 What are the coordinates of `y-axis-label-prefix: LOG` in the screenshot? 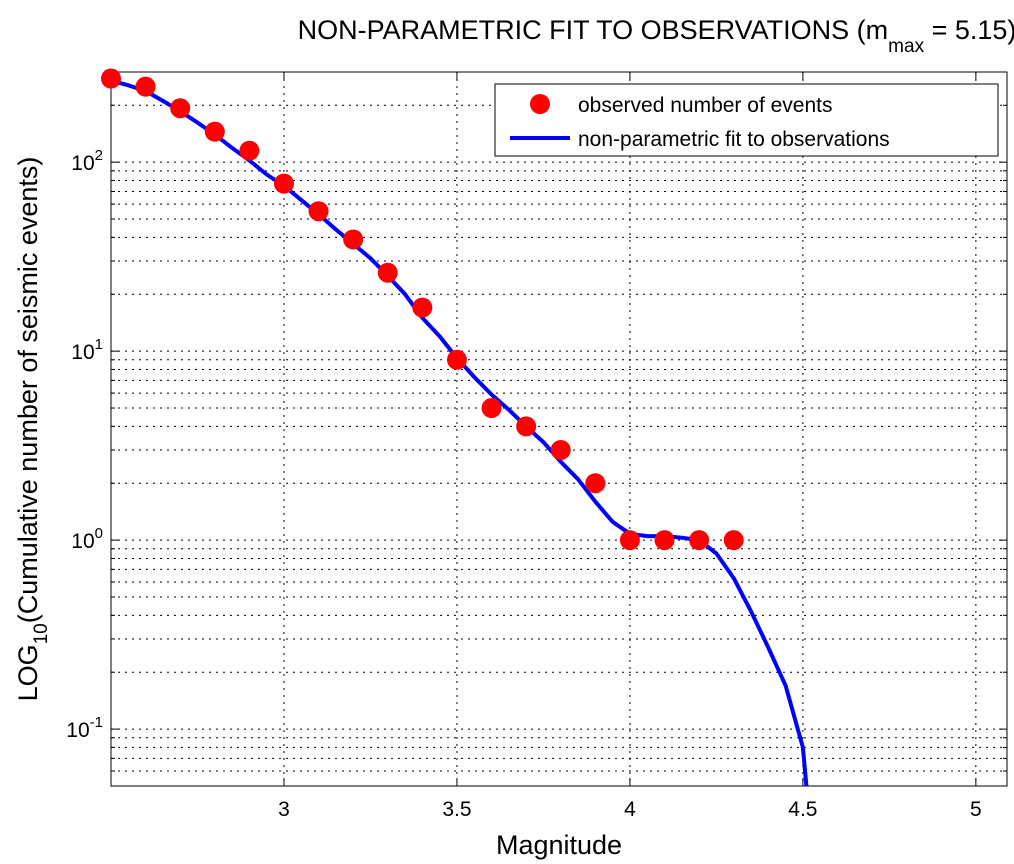 It's located at (28, 672).